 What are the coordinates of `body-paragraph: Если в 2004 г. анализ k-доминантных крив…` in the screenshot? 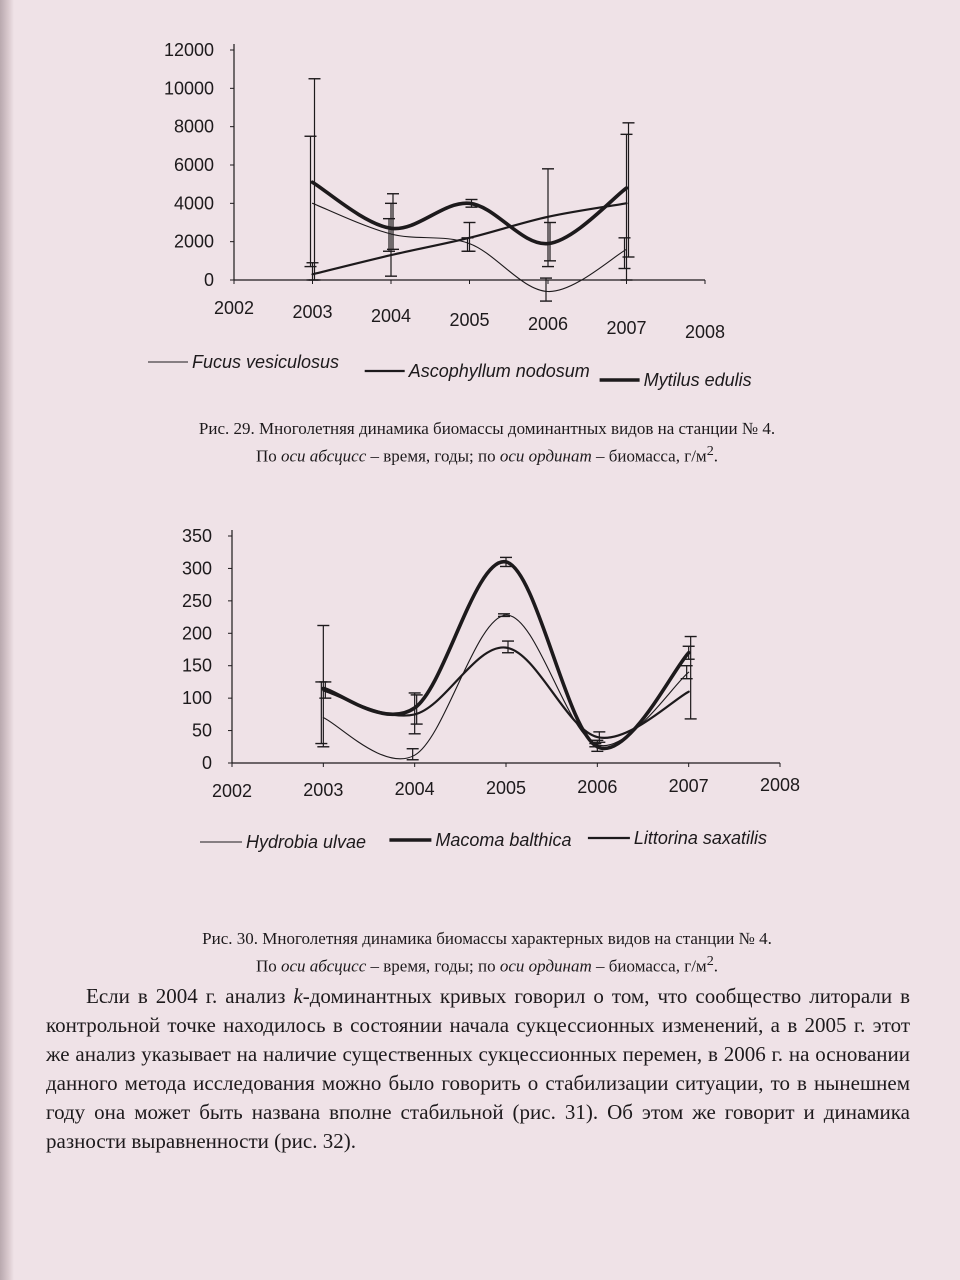 It's located at (478, 1068).